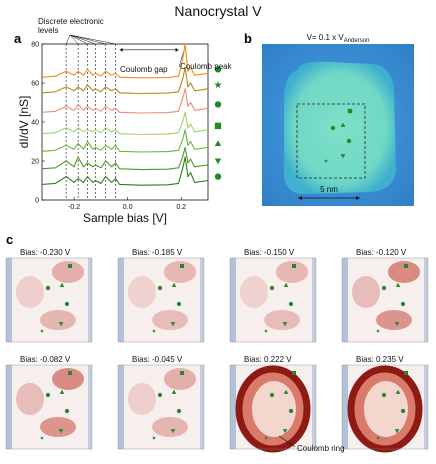 This screenshot has width=436, height=464. I want to click on x-tick-label: -0.2, so click(74, 207).